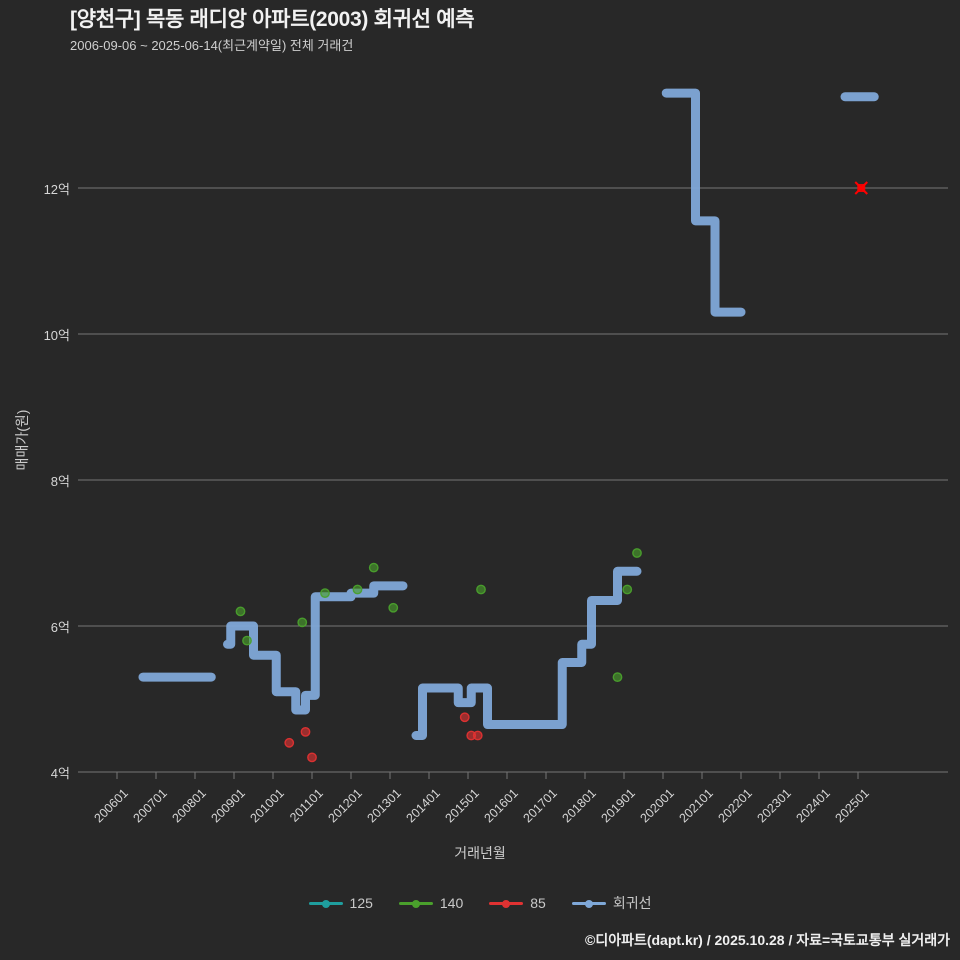 This screenshot has height=960, width=960. I want to click on y-tick-label: 10억, so click(56, 335).